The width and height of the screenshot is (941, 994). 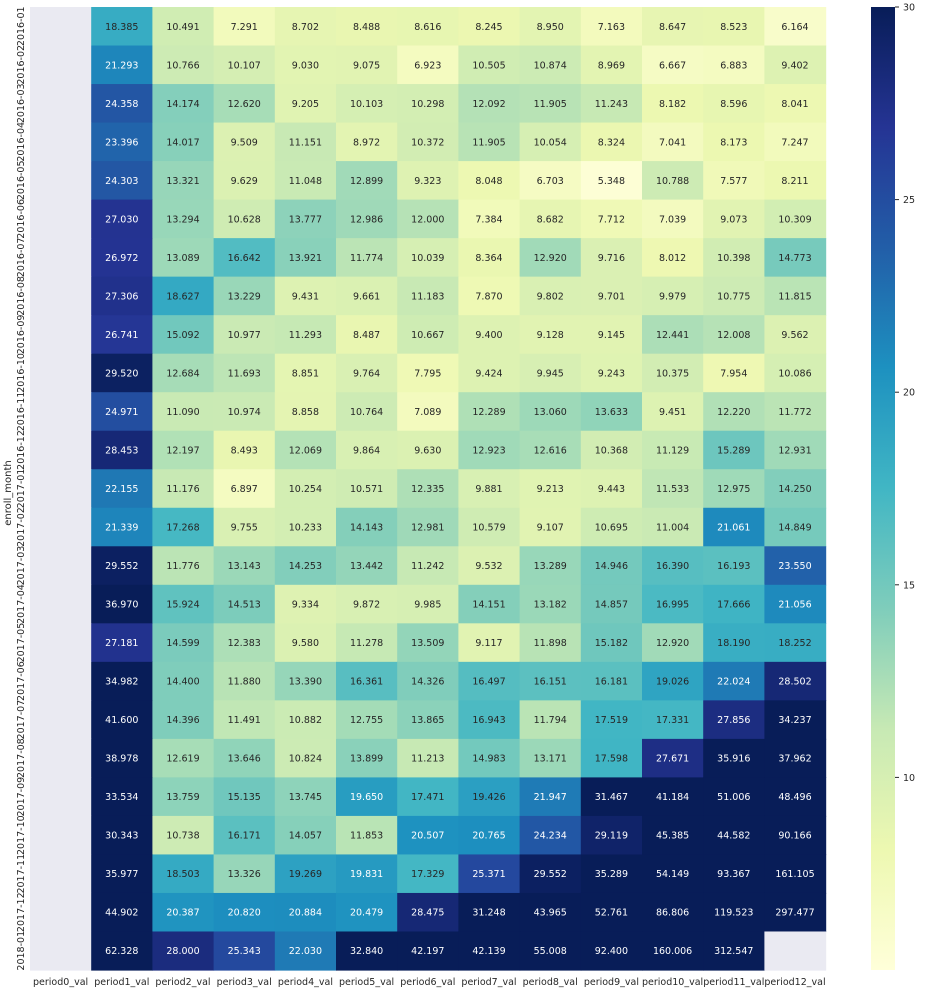 What do you see at coordinates (244, 489) in the screenshot?
I see `cell-value-label: 6.897` at bounding box center [244, 489].